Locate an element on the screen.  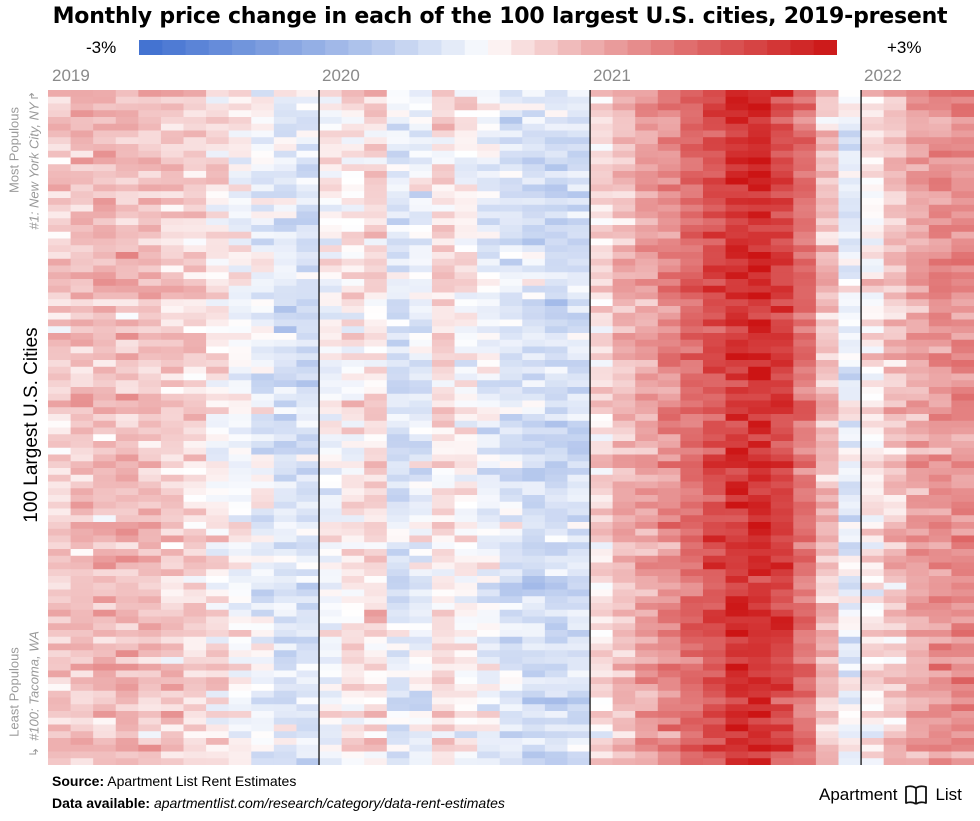
legend-swatch is located at coordinates (825, 47).